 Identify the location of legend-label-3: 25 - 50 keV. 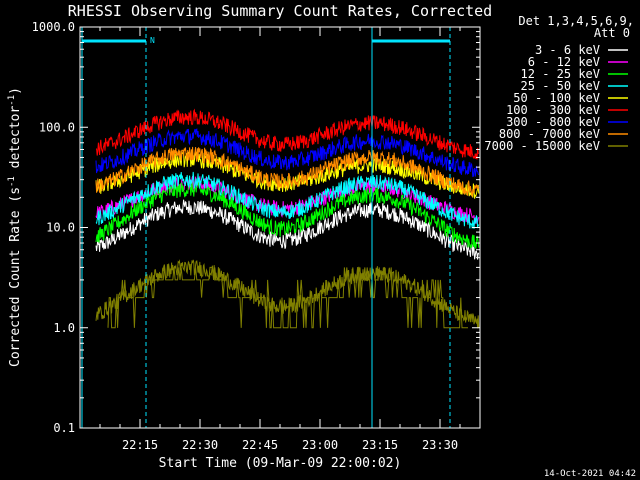
(560, 86).